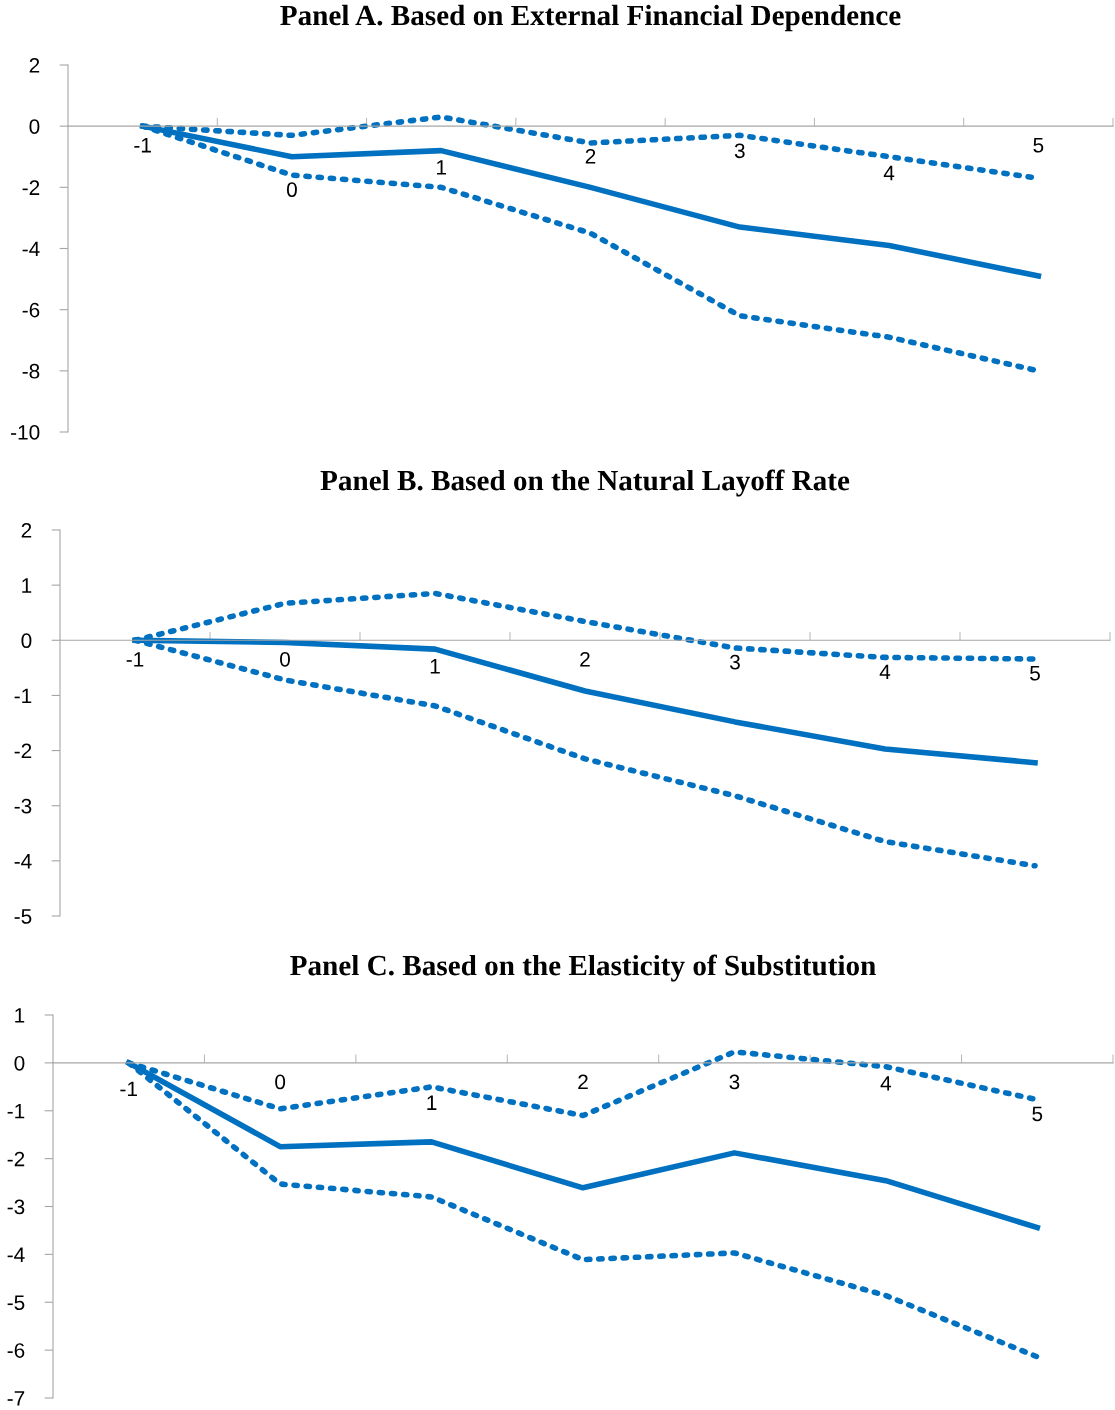 The image size is (1115, 1410). What do you see at coordinates (583, 968) in the screenshot?
I see `chart-title: Panel C. Based on the Elasticity of Substitution` at bounding box center [583, 968].